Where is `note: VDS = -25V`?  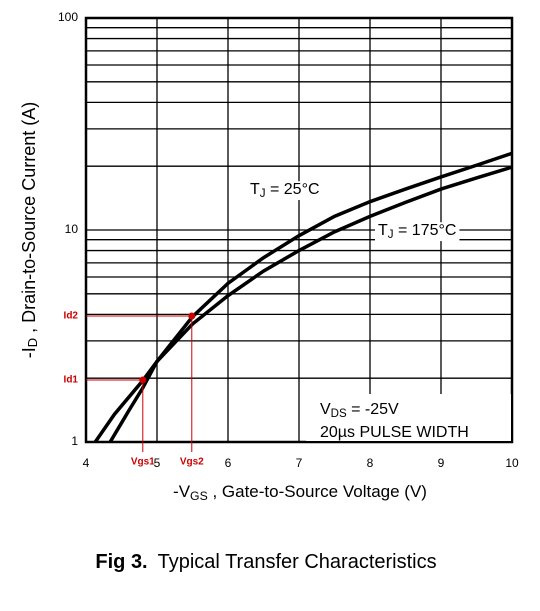 note: VDS = -25V is located at coordinates (359, 410).